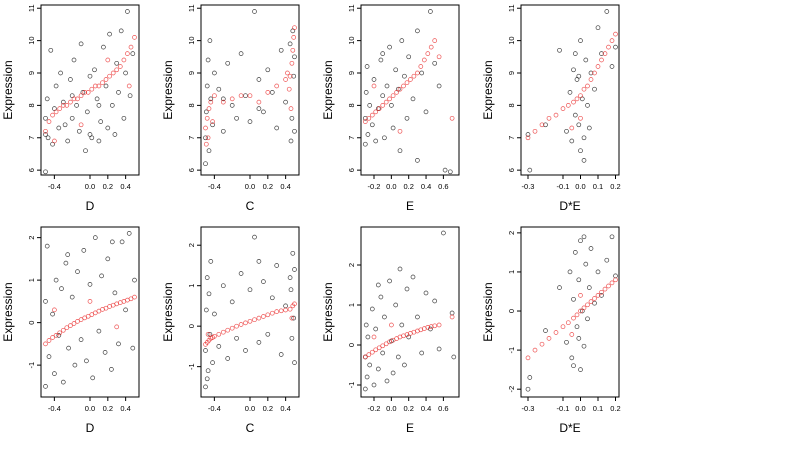 The width and height of the screenshot is (800, 450). What do you see at coordinates (230, 330) in the screenshot?
I see `panel-r2c2: -0.4 0.0 0.2 0.4 -1 0 1 2 C Expression` at bounding box center [230, 330].